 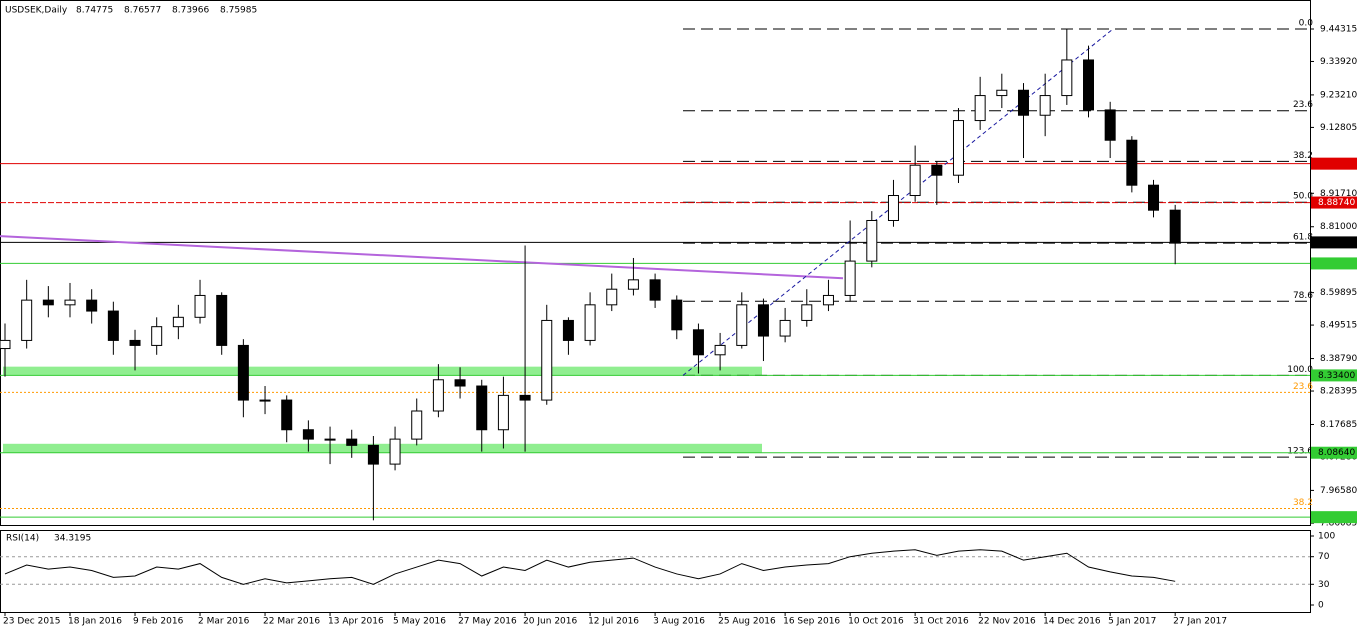 I want to click on rsi-tick-label: 70, so click(x=1324, y=557).